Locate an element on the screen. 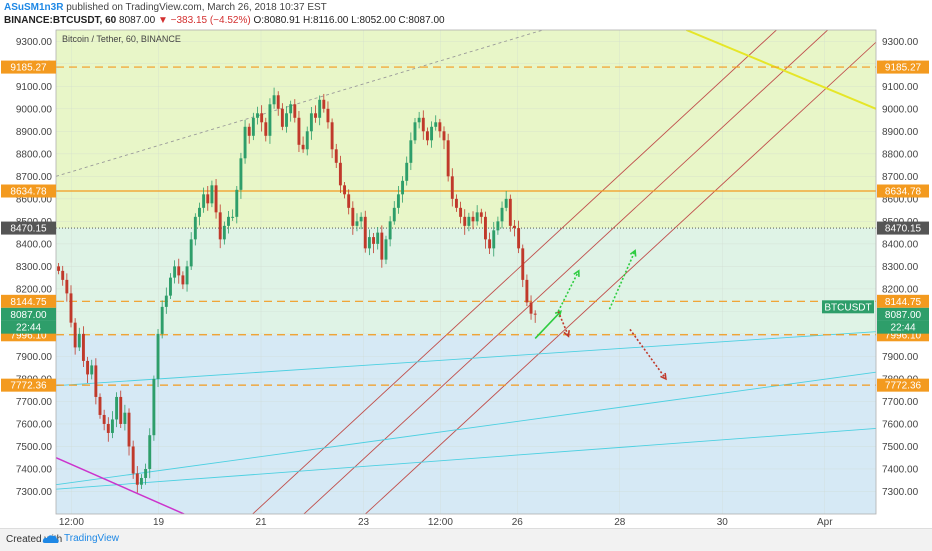 The width and height of the screenshot is (932, 551). price-level-tag-text: 9185.27 is located at coordinates (903, 68).